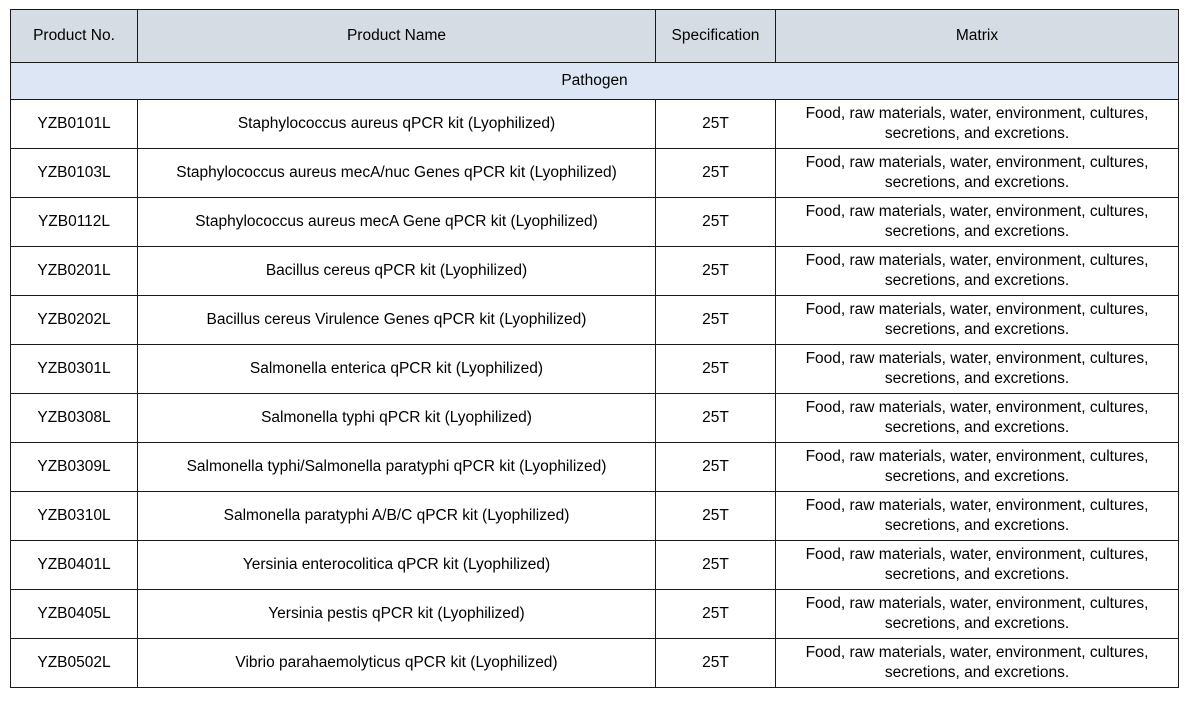 Image resolution: width=1185 pixels, height=712 pixels. I want to click on cell-product-no: YZB0502L, so click(74, 663).